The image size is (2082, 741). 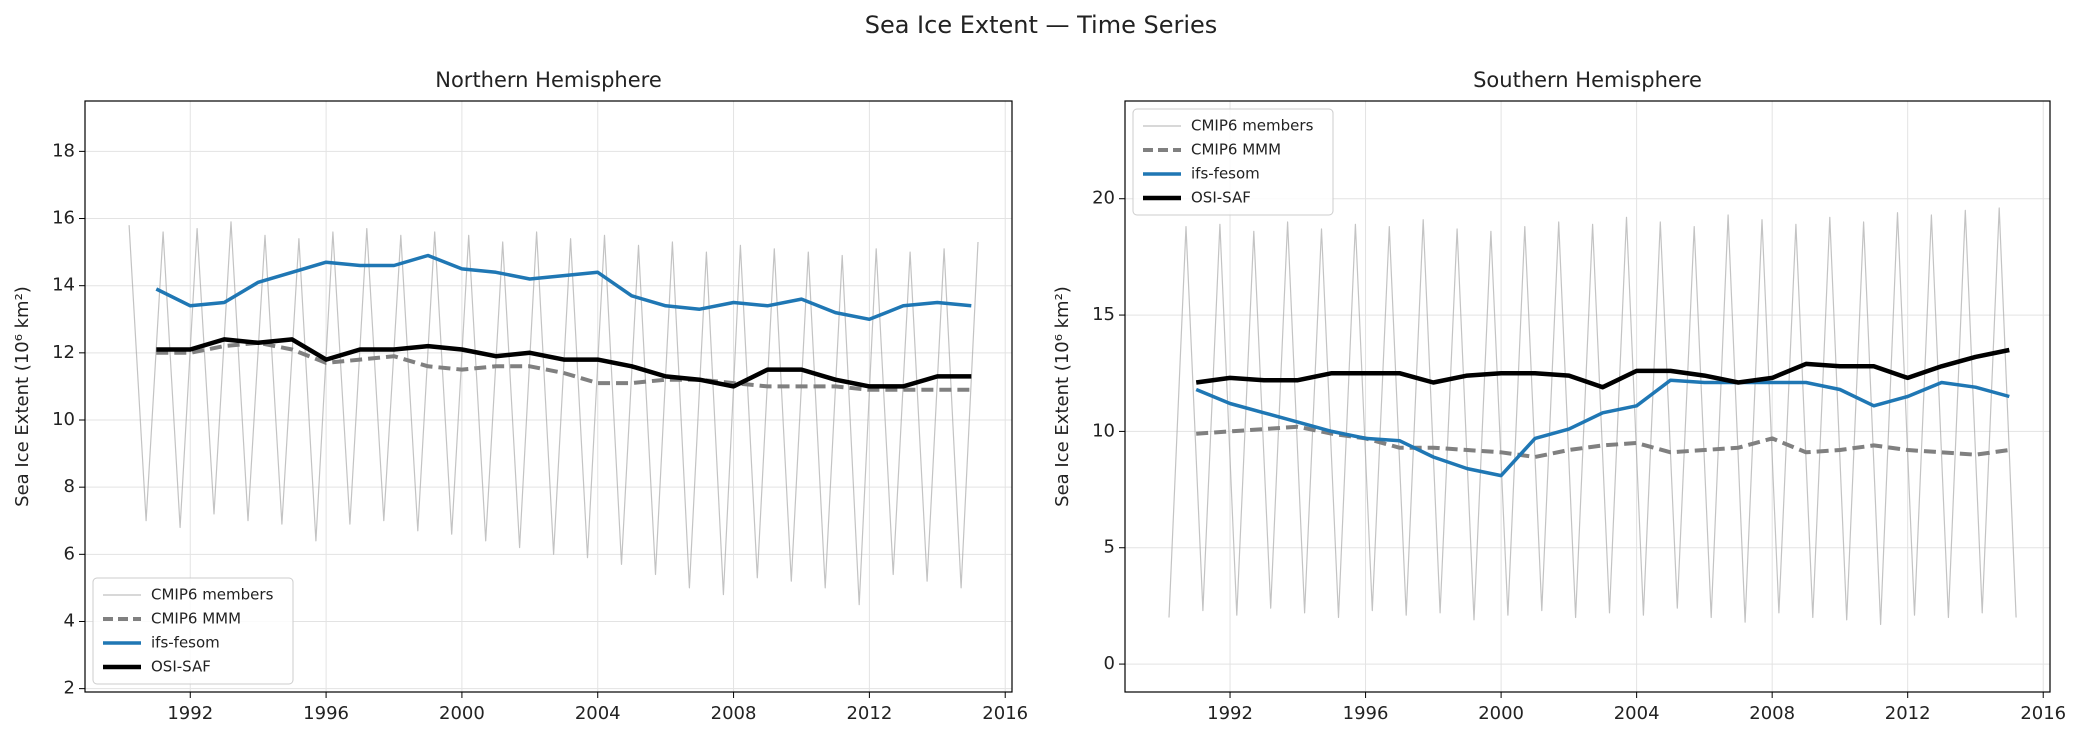 What do you see at coordinates (1041, 25) in the screenshot?
I see `figure-title: Sea Ice Extent — Time Series` at bounding box center [1041, 25].